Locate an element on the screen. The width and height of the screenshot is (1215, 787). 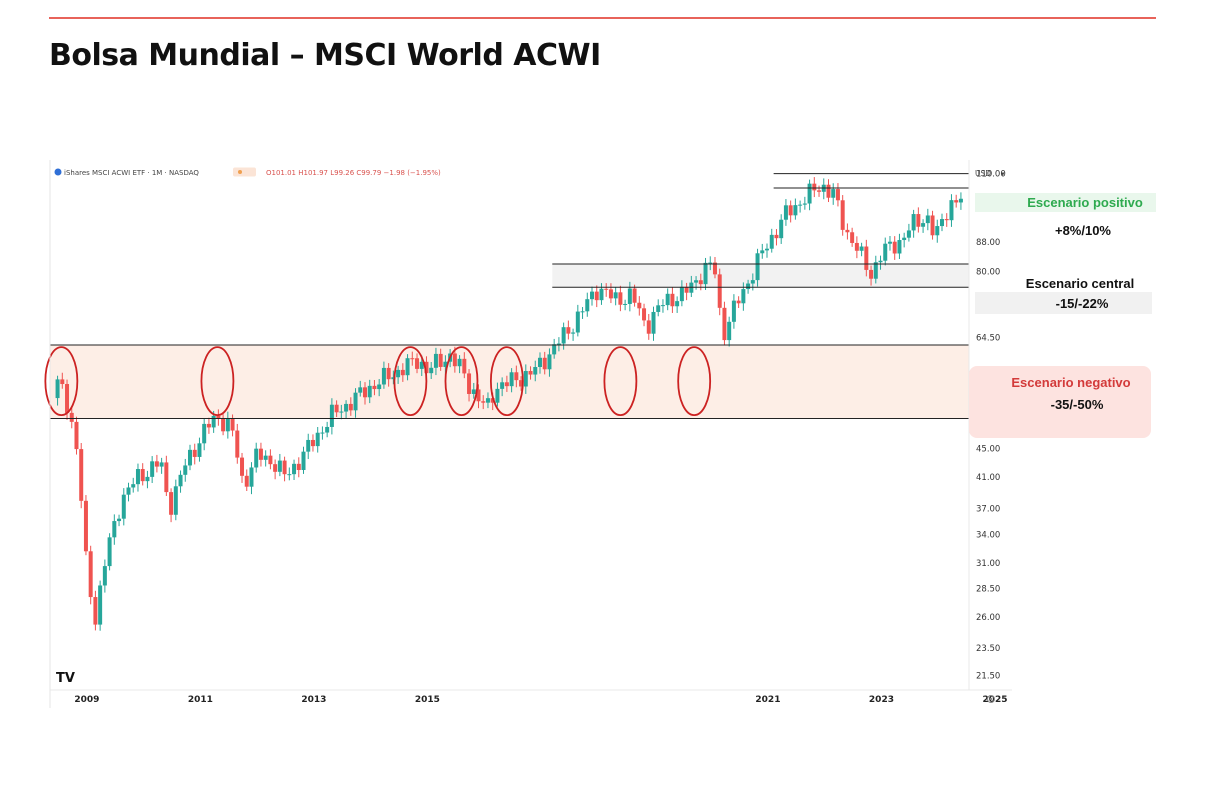
settings-gear-icon-hub is located at coordinates (991, 699).